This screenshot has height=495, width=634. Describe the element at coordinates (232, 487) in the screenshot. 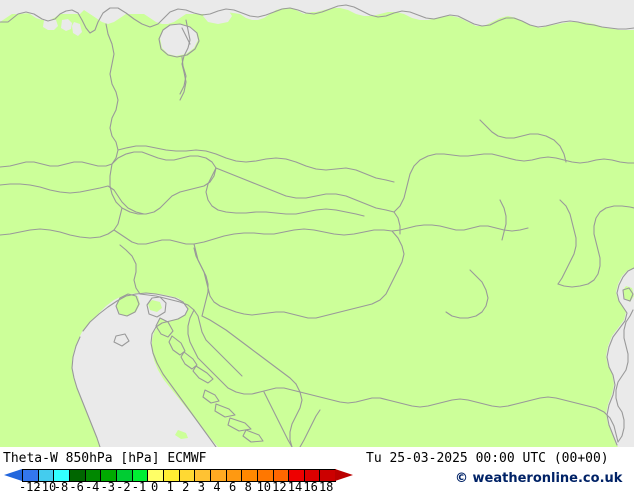

I see `colorbar-tick: 6` at that location.